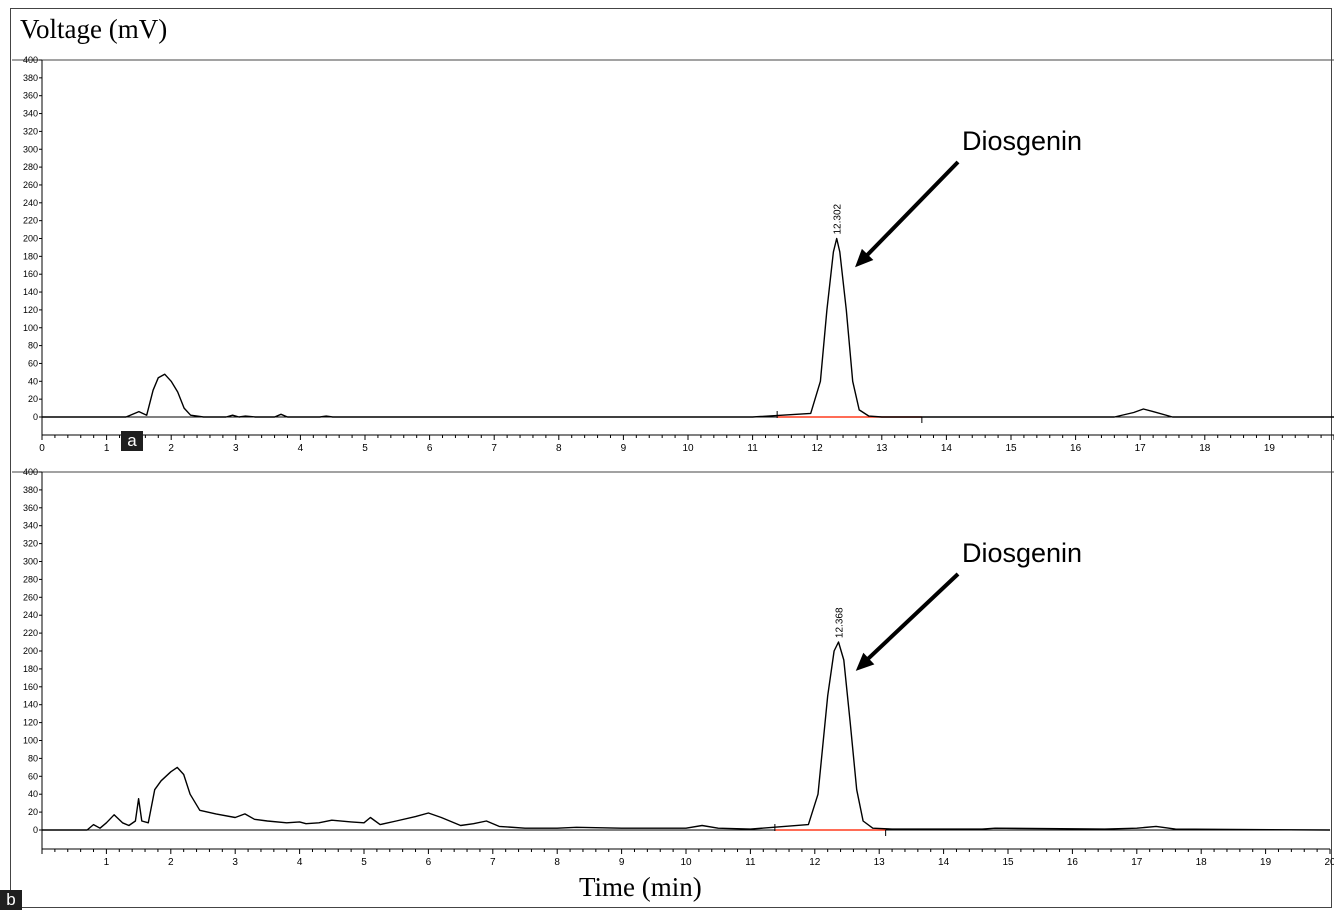 The height and width of the screenshot is (910, 1334). Describe the element at coordinates (33, 399) in the screenshot. I see `y-tick-label-a: 20` at that location.